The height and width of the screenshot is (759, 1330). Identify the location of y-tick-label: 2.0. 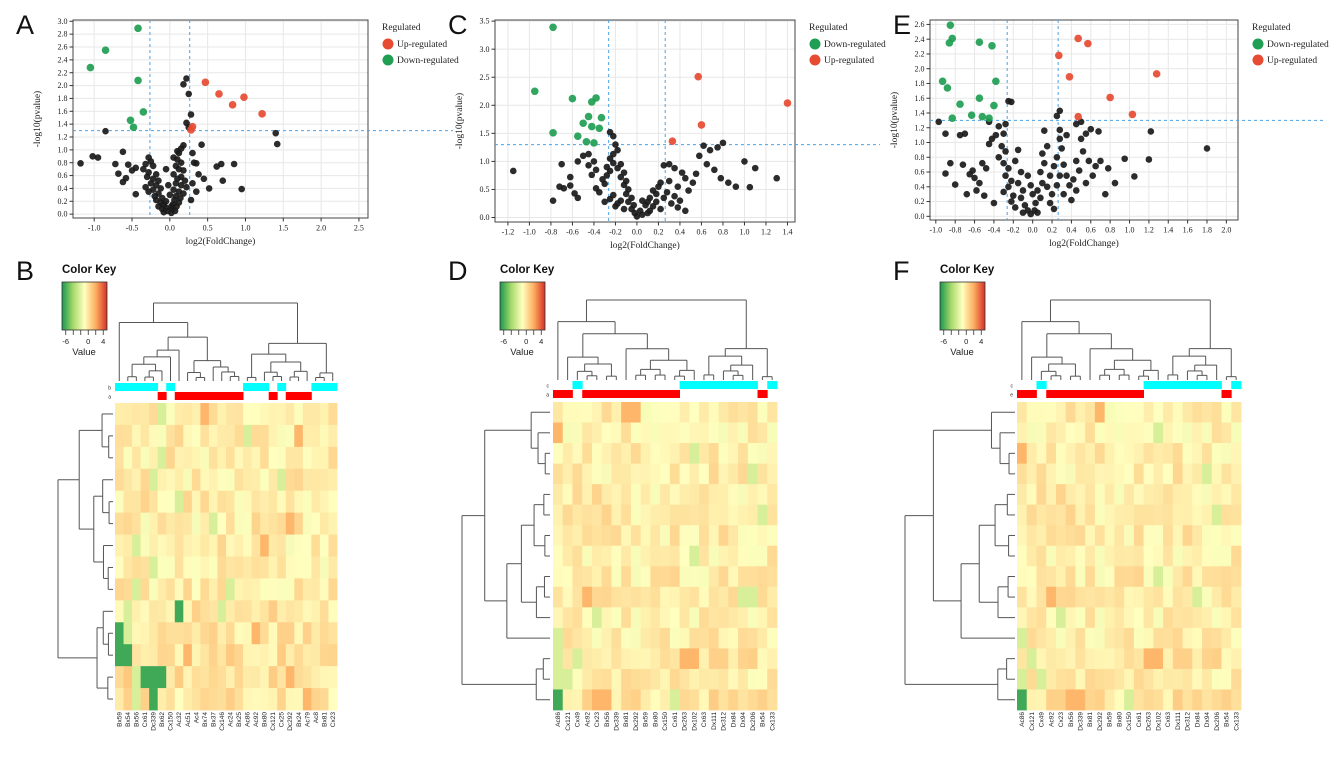
(485, 105).